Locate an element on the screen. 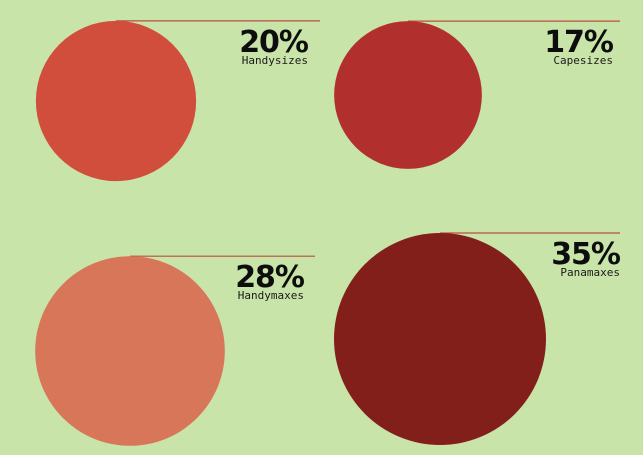 This screenshot has width=643, height=455. value-label-capesizes: 17% is located at coordinates (579, 42).